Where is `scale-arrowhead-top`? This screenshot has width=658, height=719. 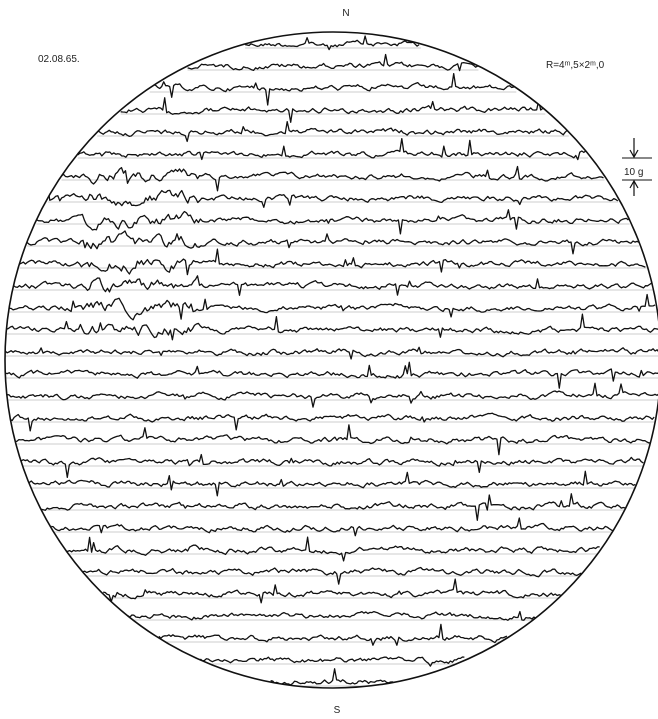 scale-arrowhead-top is located at coordinates (634, 154).